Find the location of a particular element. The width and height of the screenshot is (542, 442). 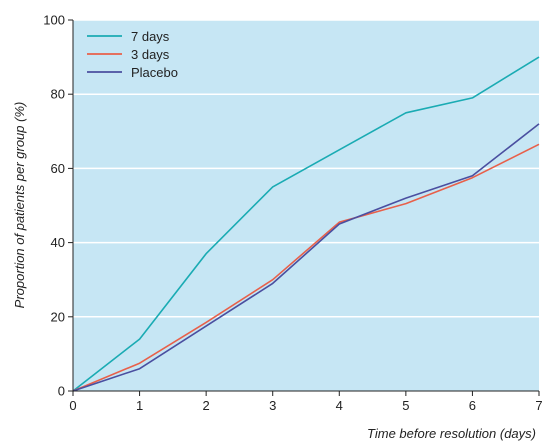

y-tick-label-80: 80 is located at coordinates (58, 94).